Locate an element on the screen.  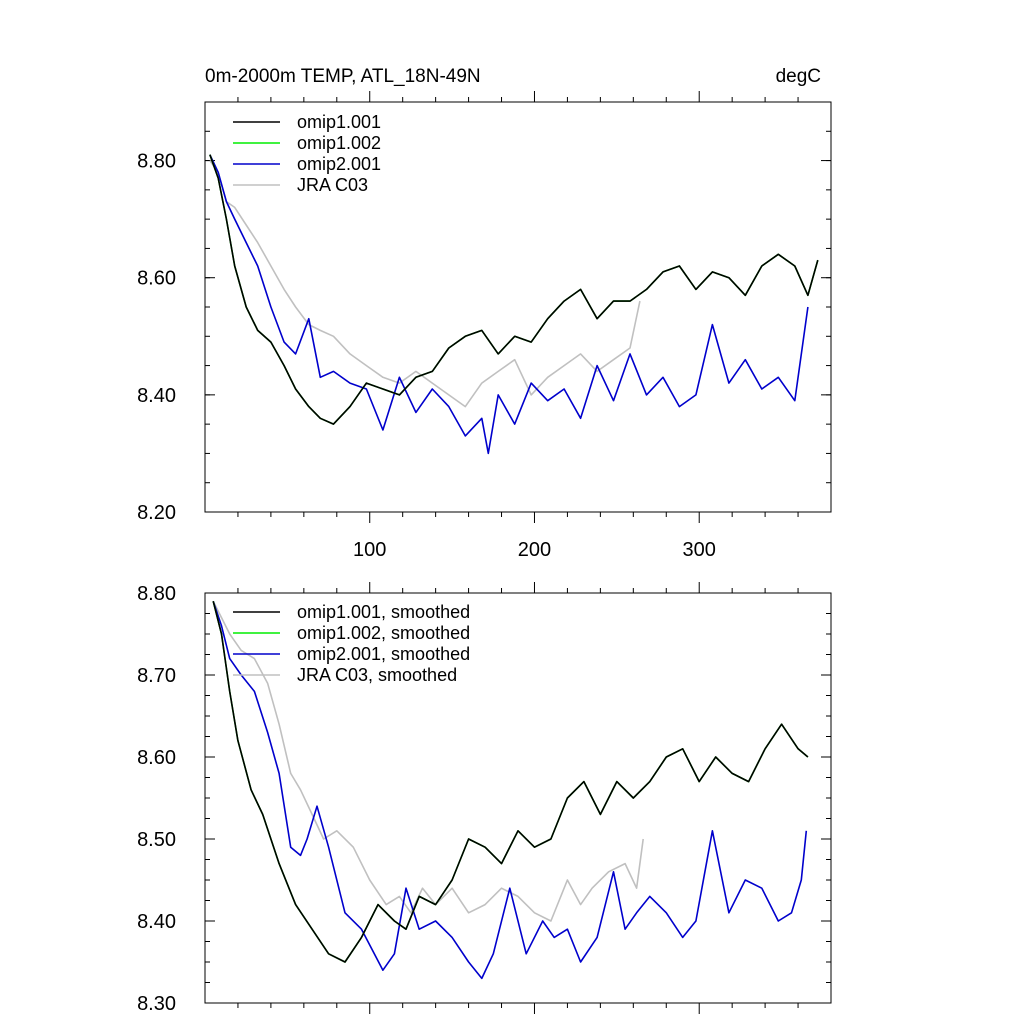
legend-label: JRA C03 is located at coordinates (332, 185).